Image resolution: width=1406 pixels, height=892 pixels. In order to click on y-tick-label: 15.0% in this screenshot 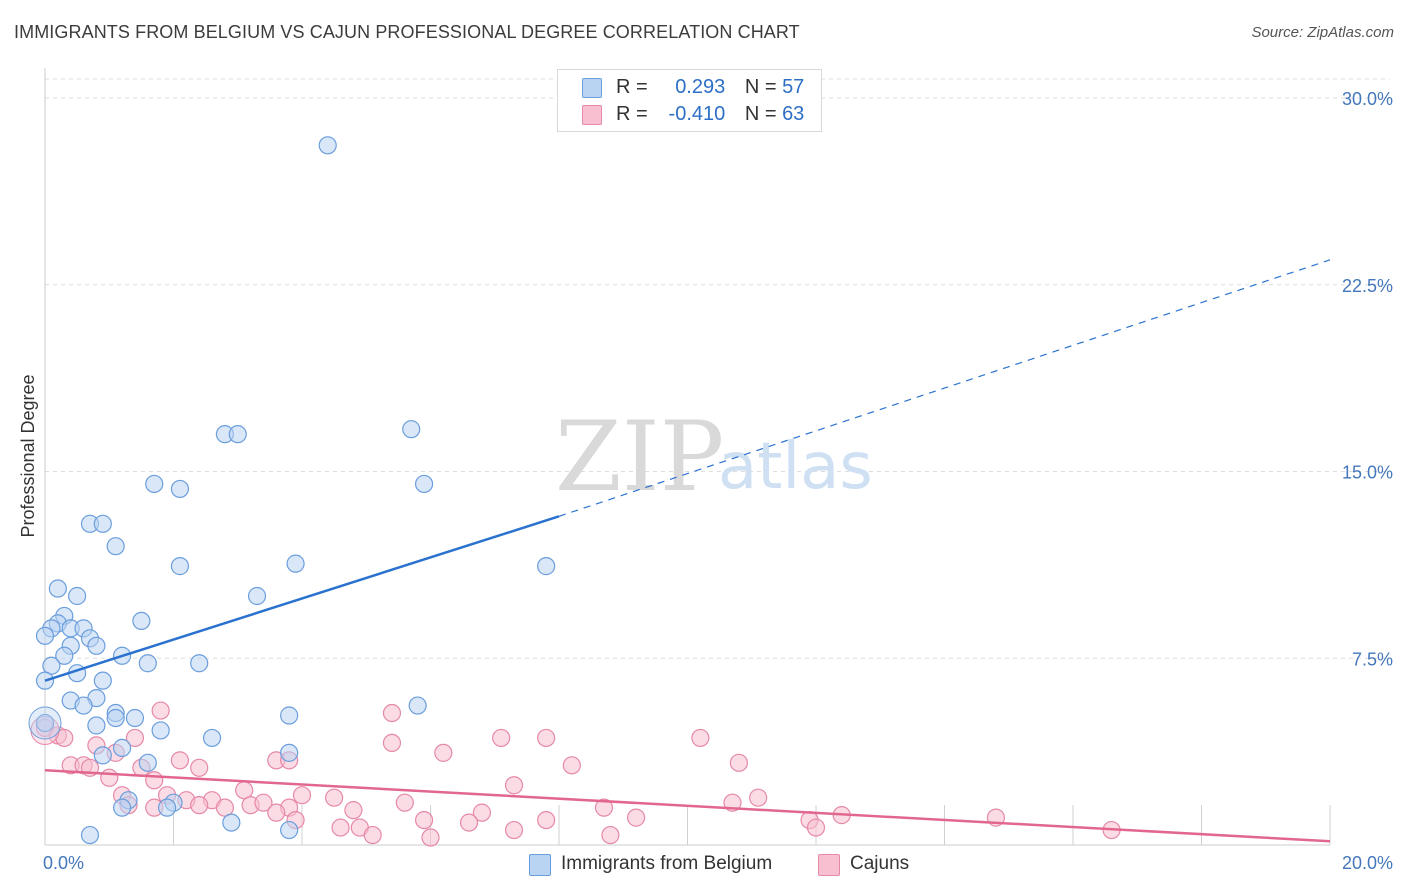, I will do `click(1367, 473)`.